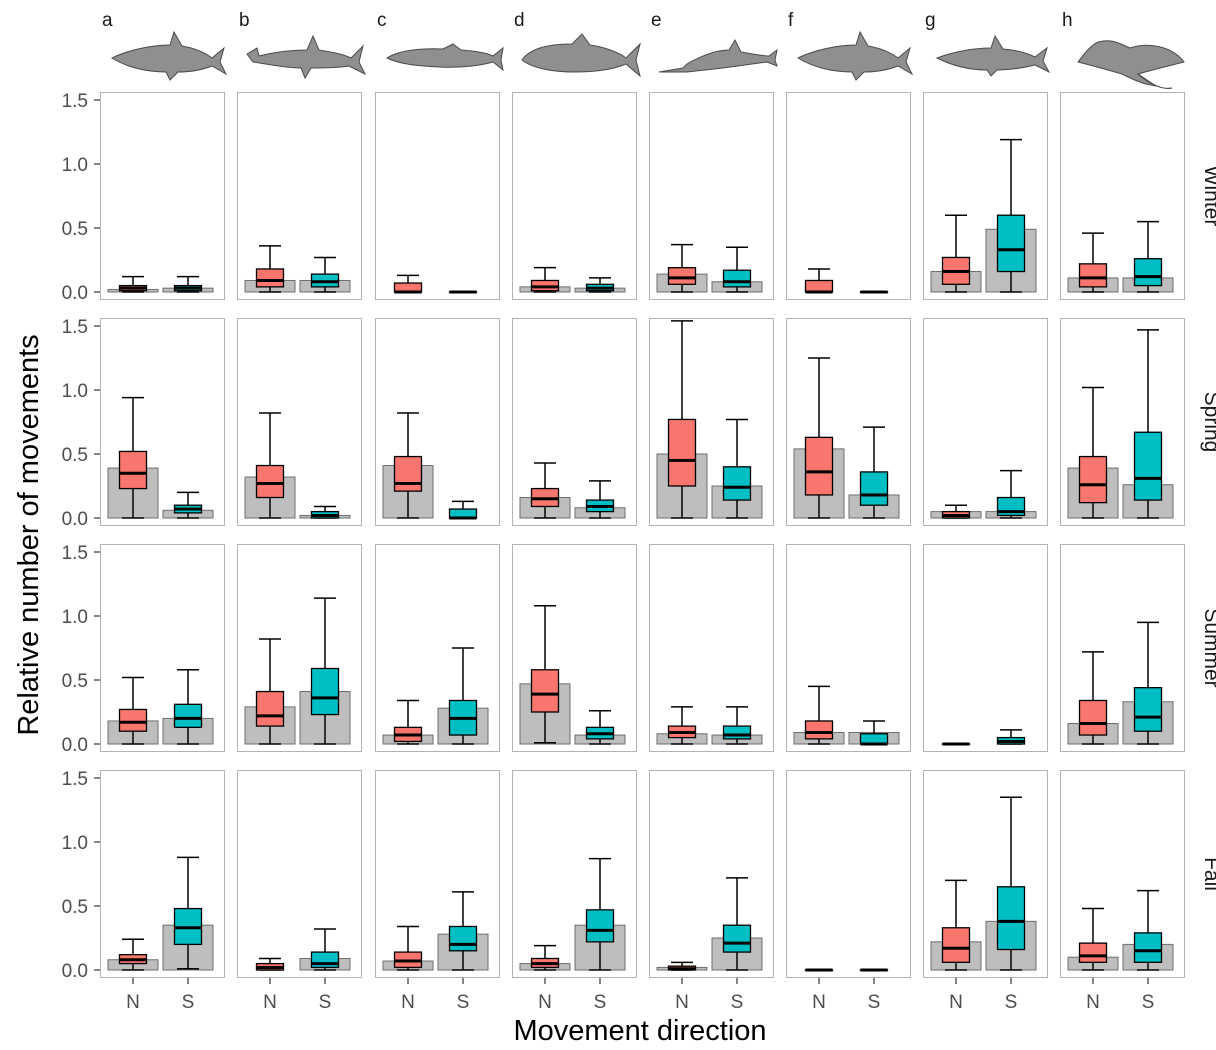 The height and width of the screenshot is (1050, 1216). I want to click on panel-letter-d: d, so click(519, 20).